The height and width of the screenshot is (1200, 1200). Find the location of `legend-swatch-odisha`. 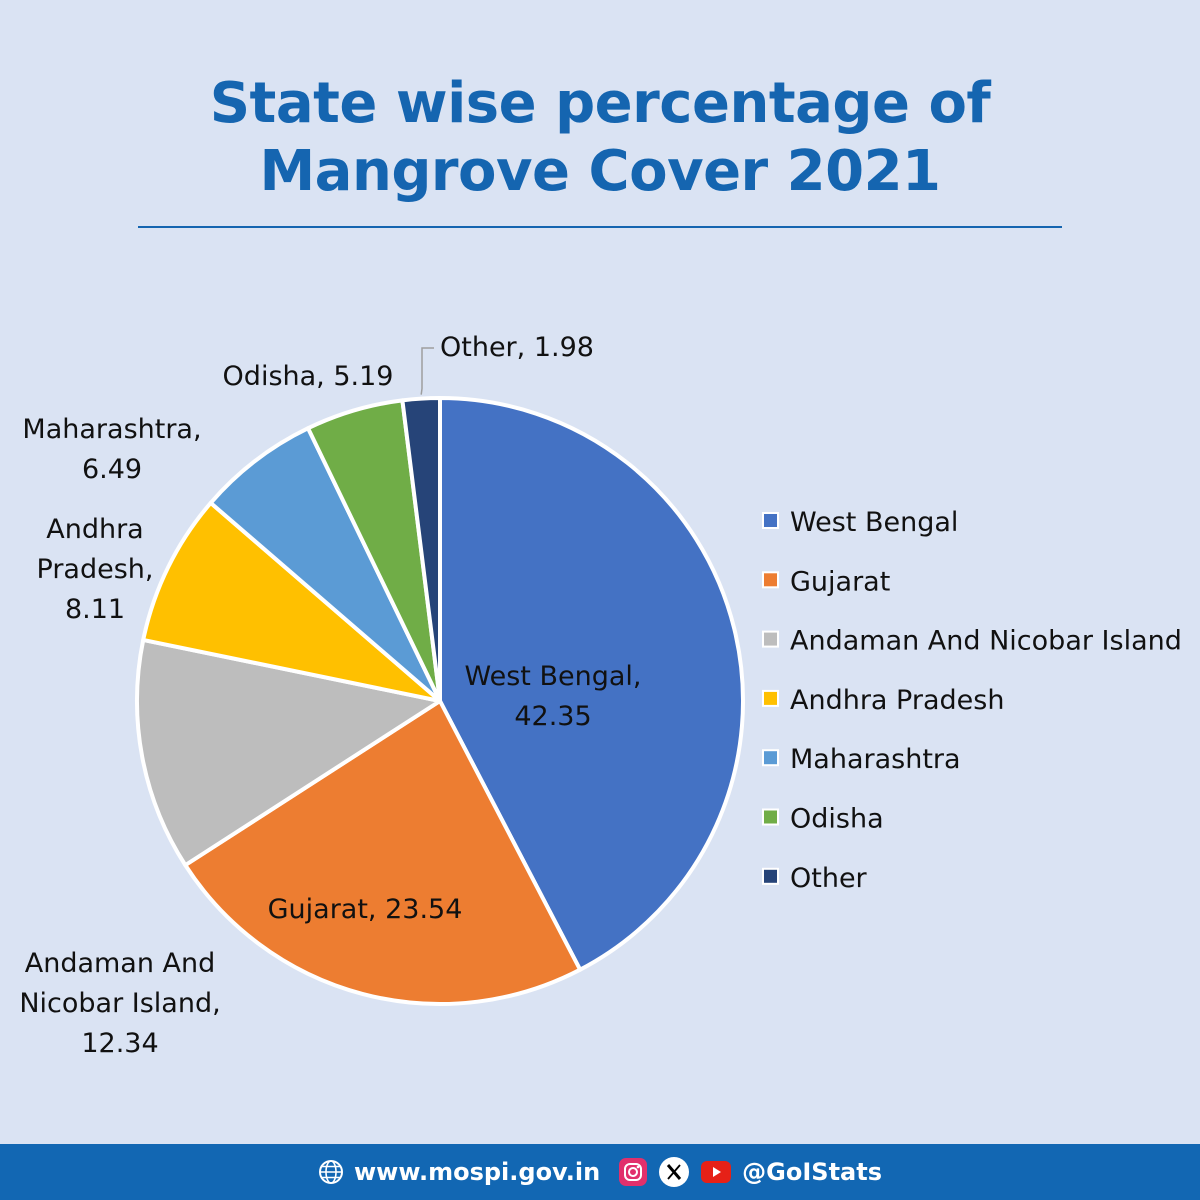

legend-swatch-odisha is located at coordinates (770, 817).